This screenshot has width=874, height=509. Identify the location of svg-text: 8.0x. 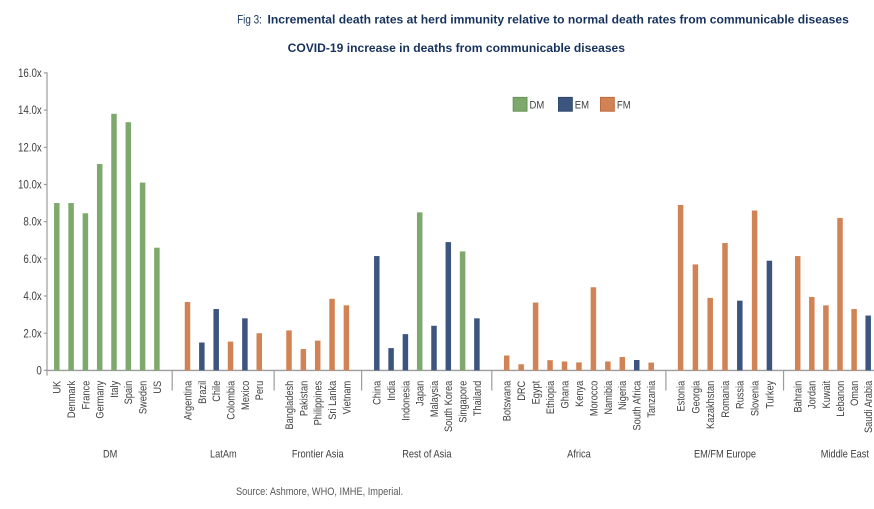
(32, 222).